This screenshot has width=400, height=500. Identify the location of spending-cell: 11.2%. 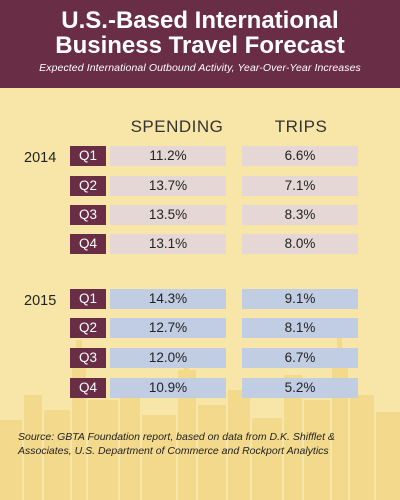
(168, 156).